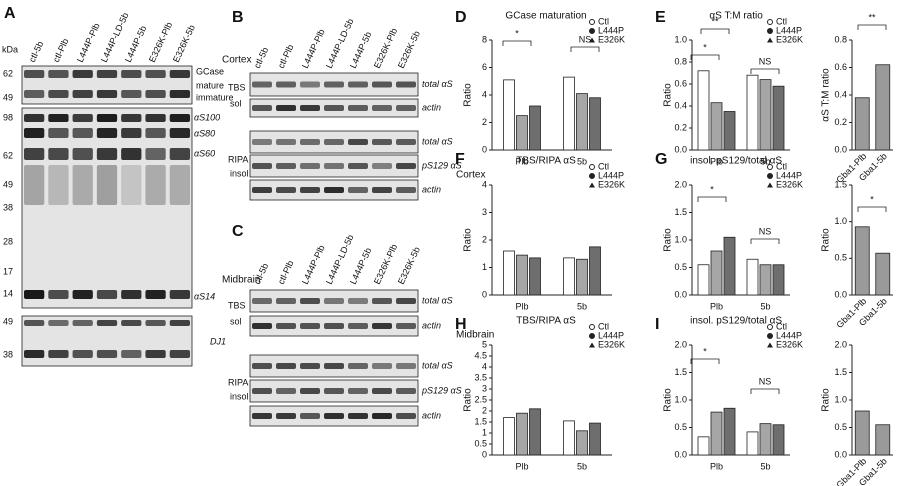  Describe the element at coordinates (204, 133) in the screenshot. I see `blot-label: αS80` at that location.